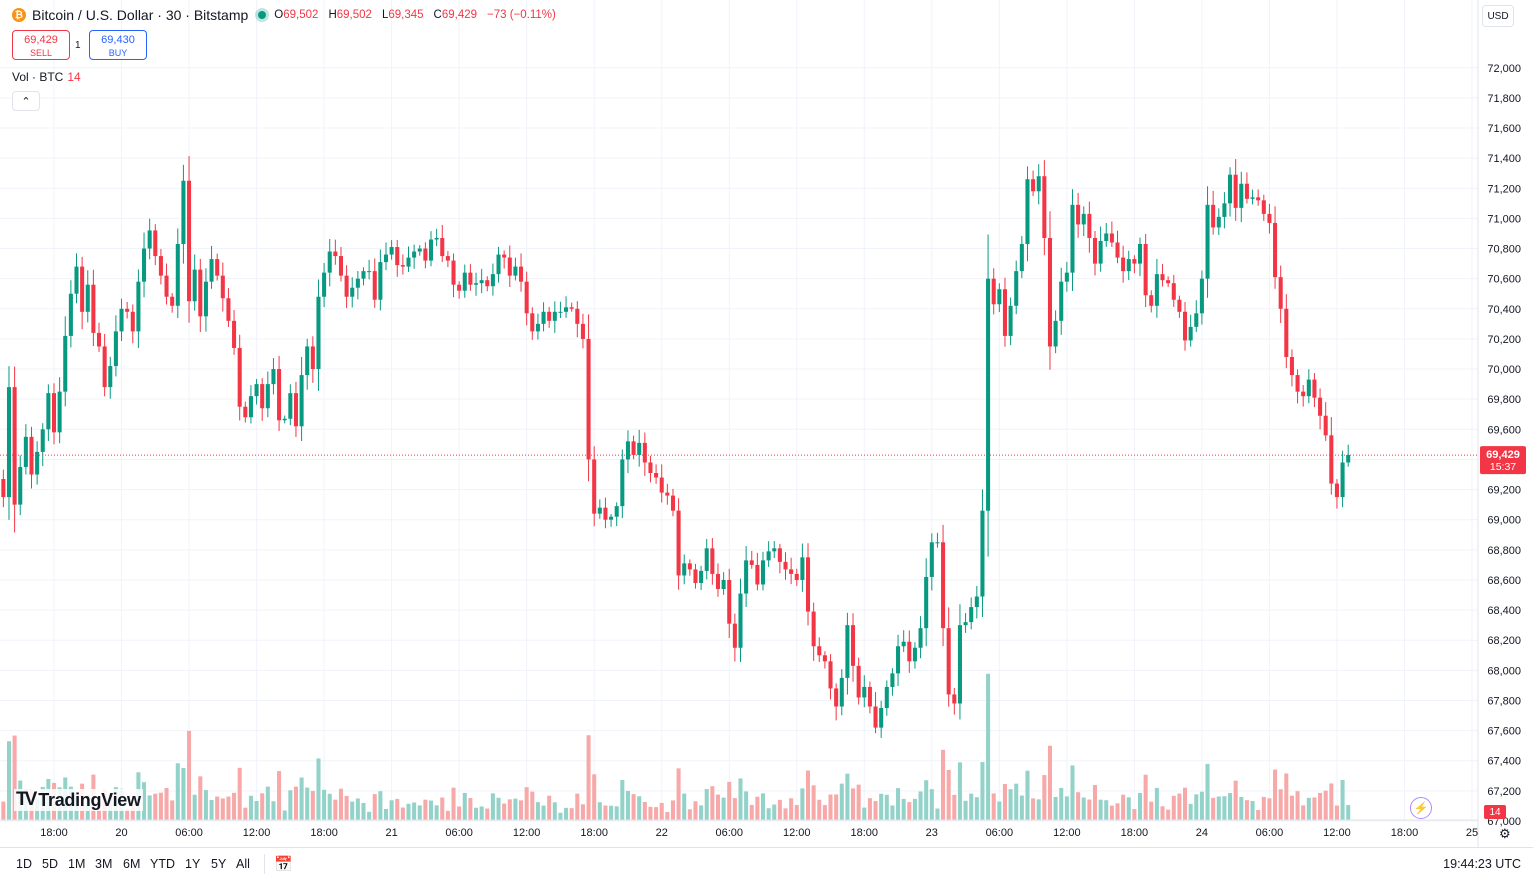  What do you see at coordinates (1498, 16) in the screenshot?
I see `currency-selector: USD` at bounding box center [1498, 16].